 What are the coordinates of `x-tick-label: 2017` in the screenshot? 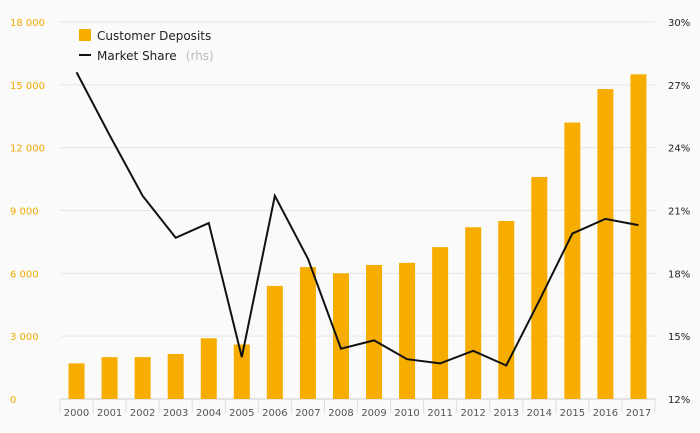 It's located at (638, 413).